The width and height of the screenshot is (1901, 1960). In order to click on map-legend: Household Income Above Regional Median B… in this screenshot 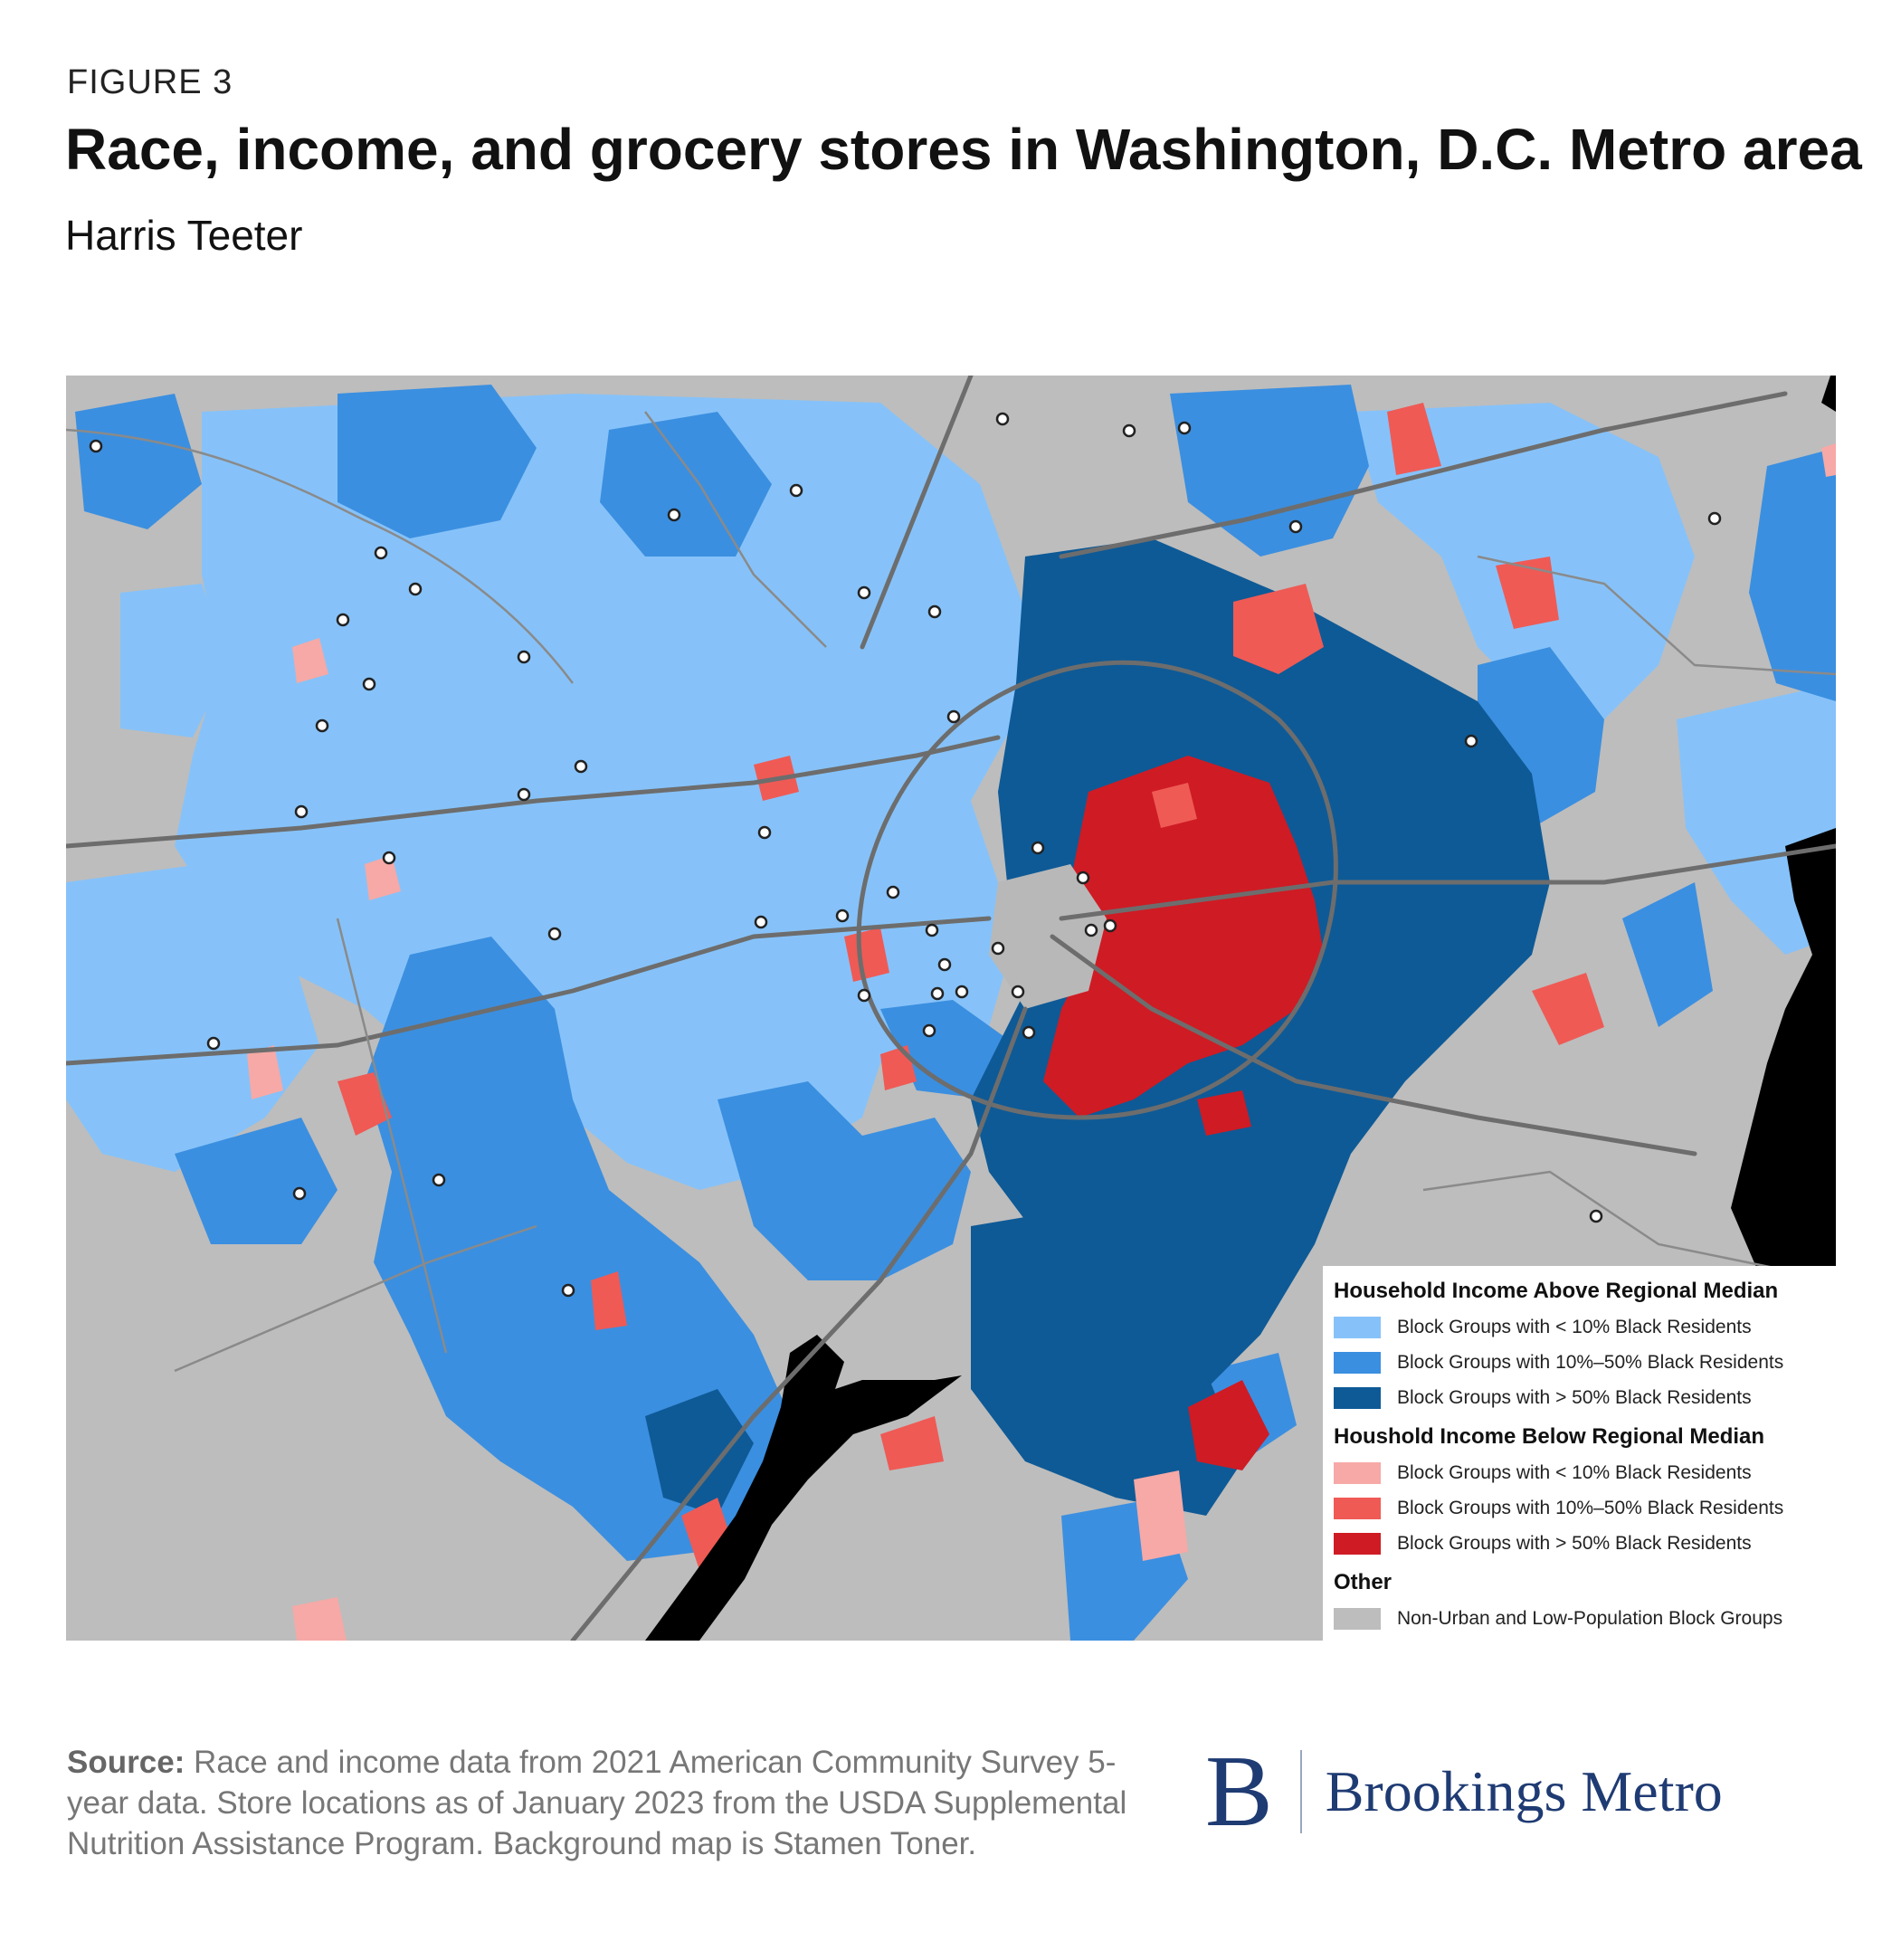, I will do `click(1579, 1454)`.